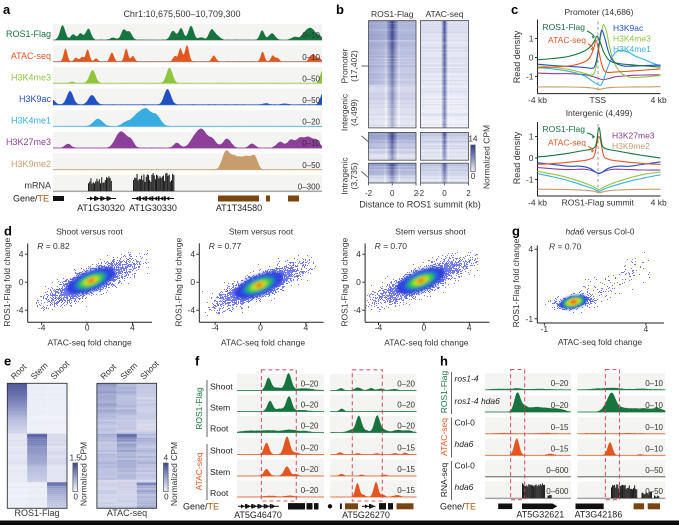 This screenshot has height=525, width=679. I want to click on svg-text: h, so click(444, 361).